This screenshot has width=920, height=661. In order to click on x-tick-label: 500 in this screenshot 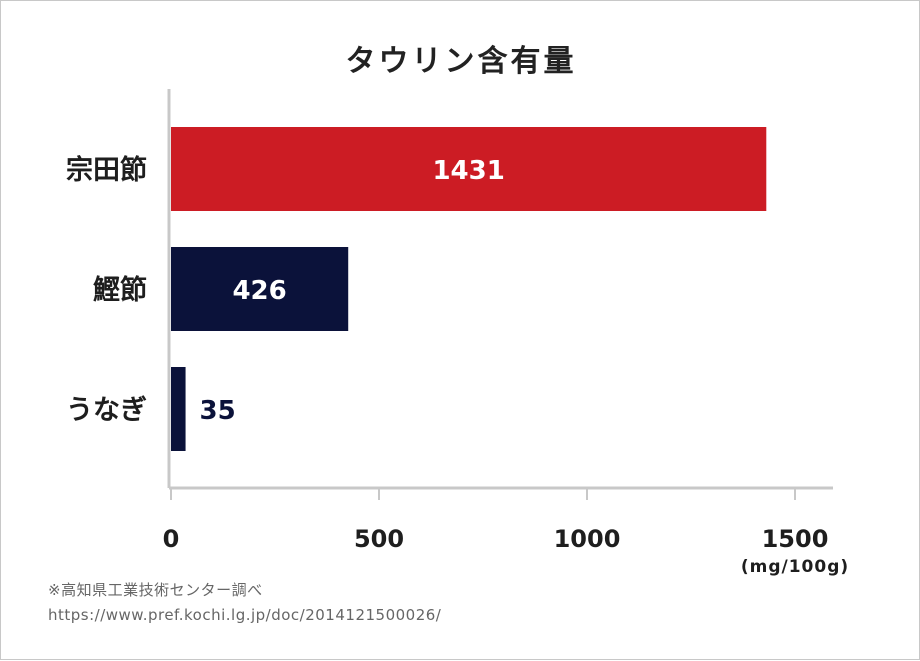, I will do `click(379, 539)`.